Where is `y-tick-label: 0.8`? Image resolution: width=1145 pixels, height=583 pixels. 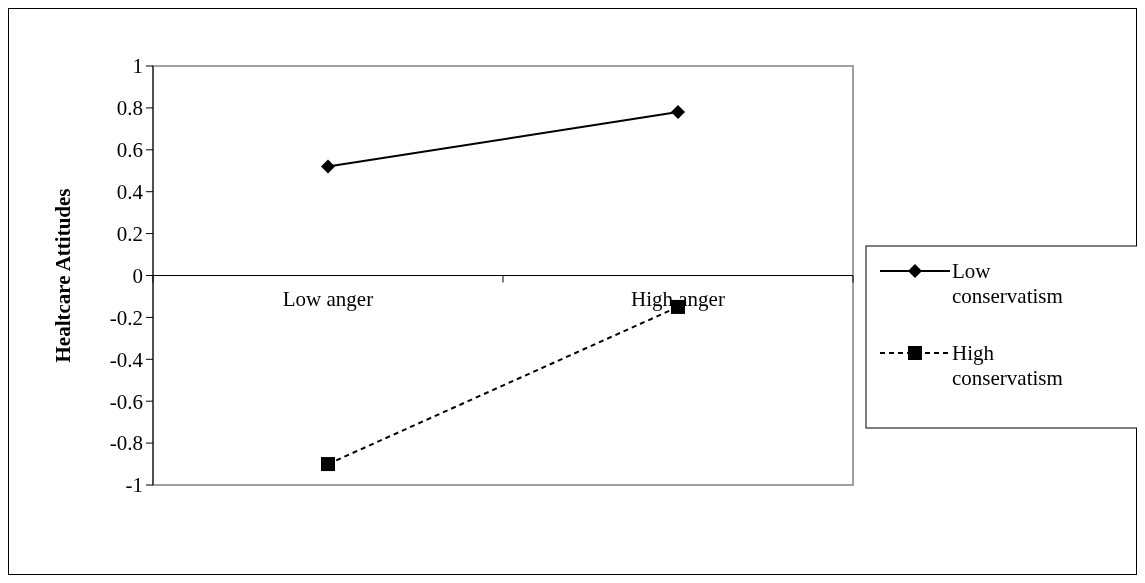 y-tick-label: 0.8 is located at coordinates (129, 108).